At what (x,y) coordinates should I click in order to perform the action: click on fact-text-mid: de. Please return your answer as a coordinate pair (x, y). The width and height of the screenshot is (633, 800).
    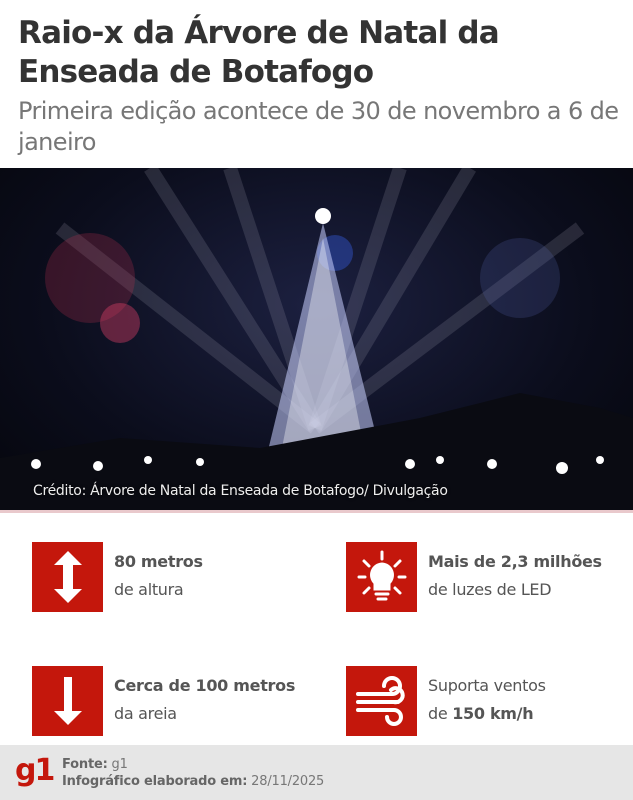
    Looking at the image, I should click on (440, 713).